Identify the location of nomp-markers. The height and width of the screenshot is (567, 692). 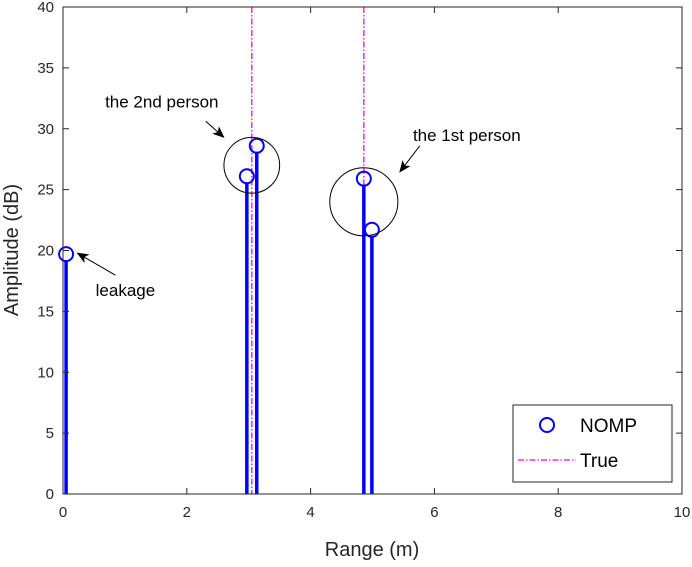
(219, 200).